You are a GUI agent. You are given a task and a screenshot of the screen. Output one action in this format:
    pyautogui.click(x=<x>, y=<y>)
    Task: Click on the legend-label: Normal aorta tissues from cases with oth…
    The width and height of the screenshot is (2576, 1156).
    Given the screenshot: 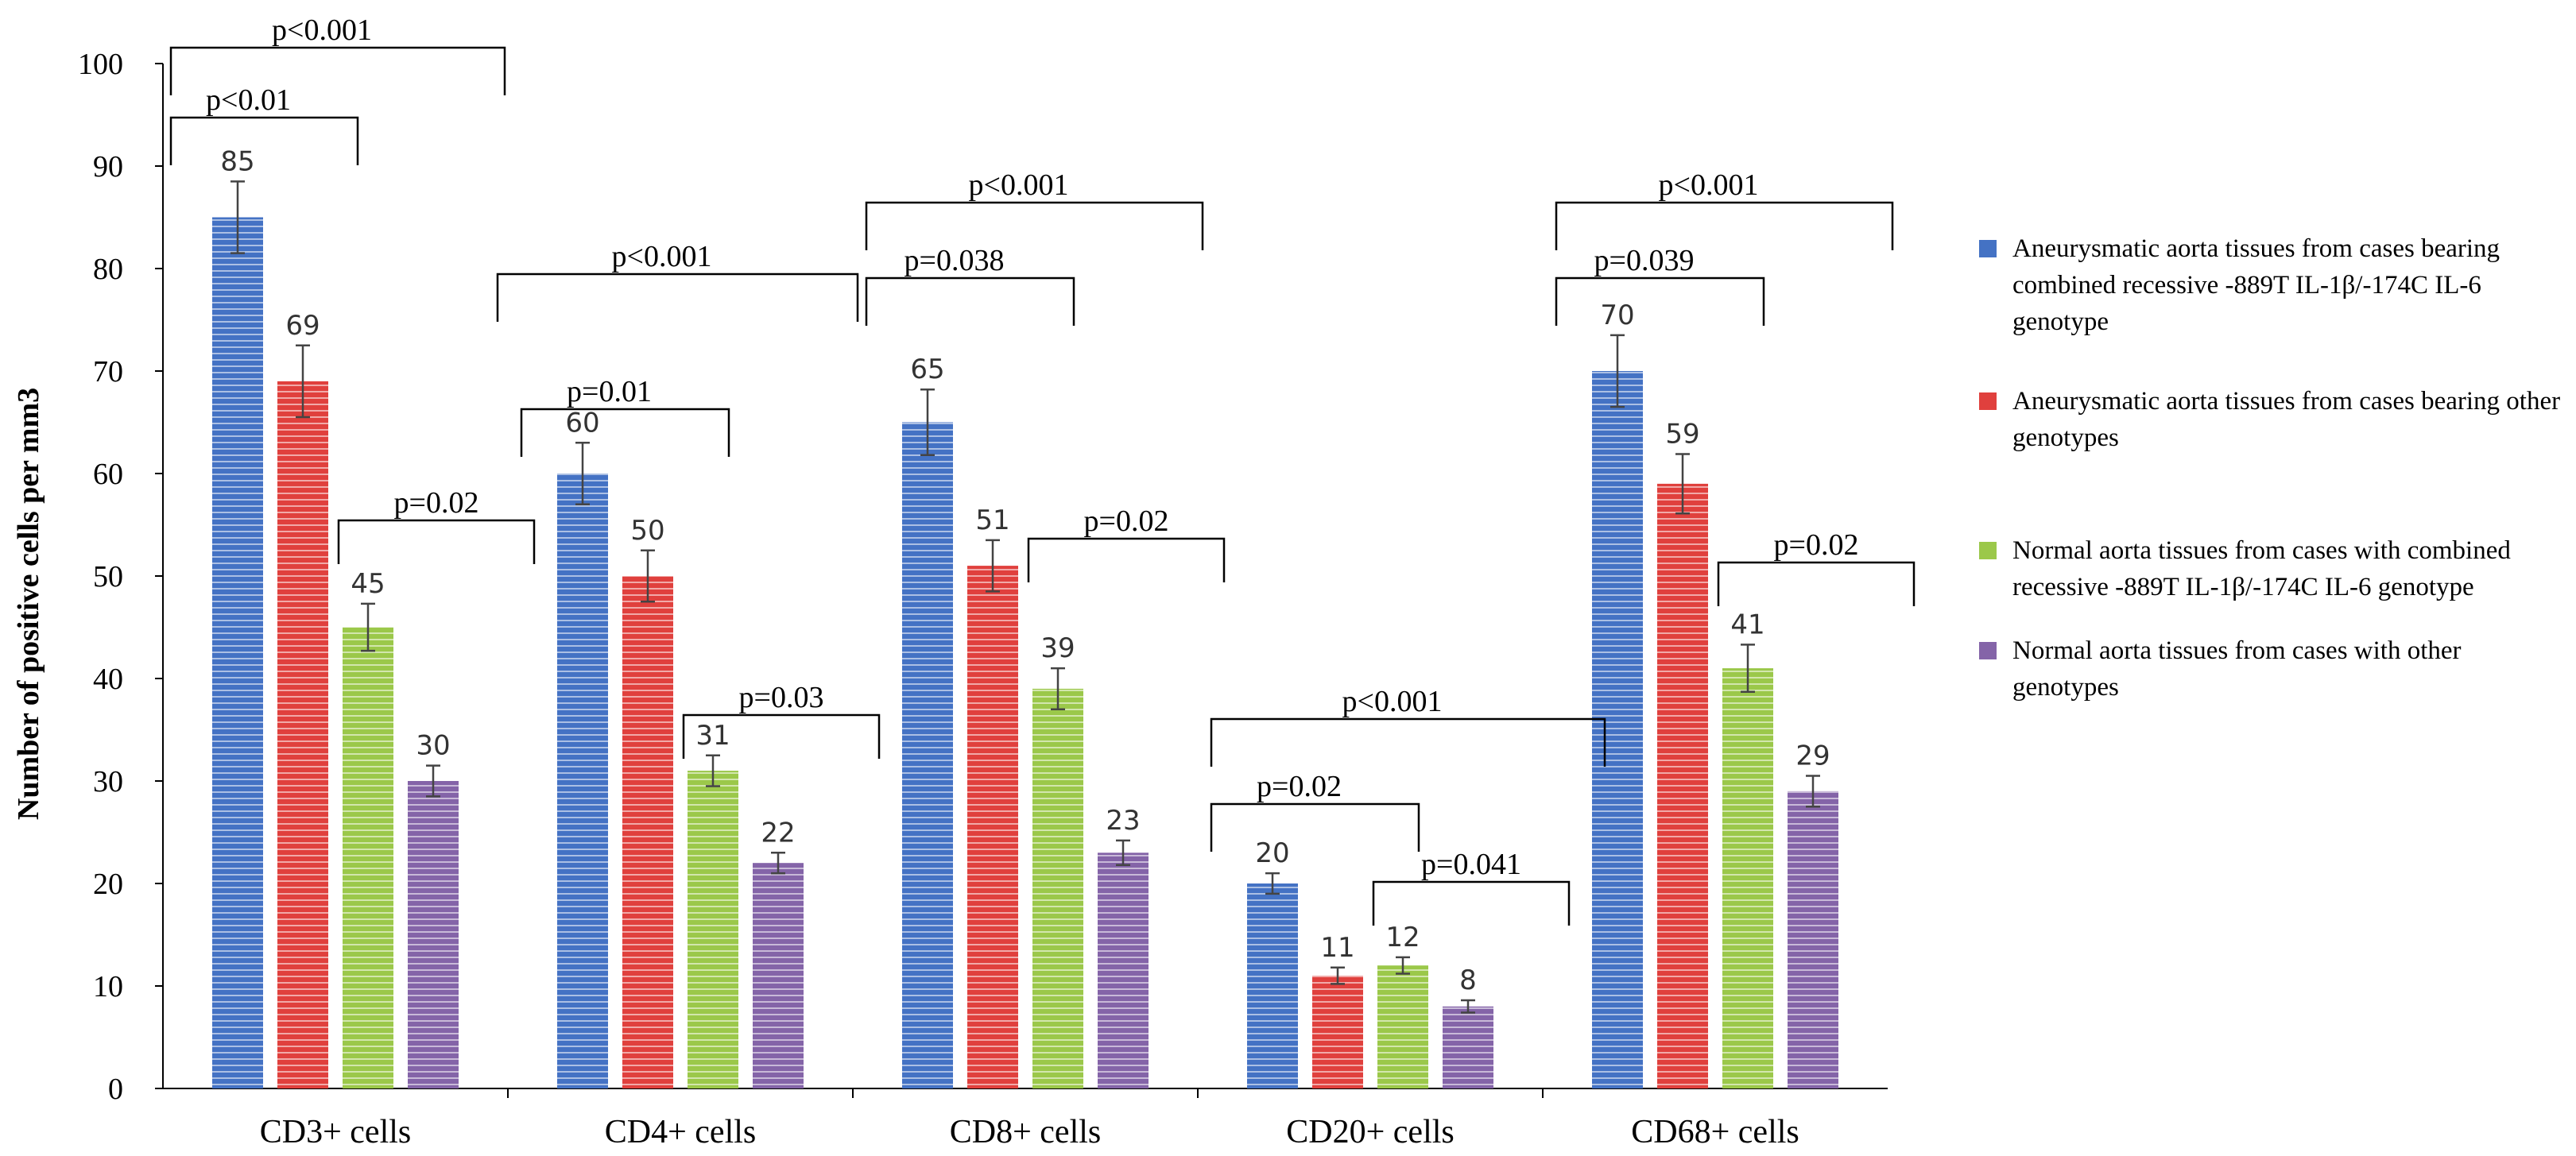 What is the action you would take?
    pyautogui.click(x=2237, y=669)
    